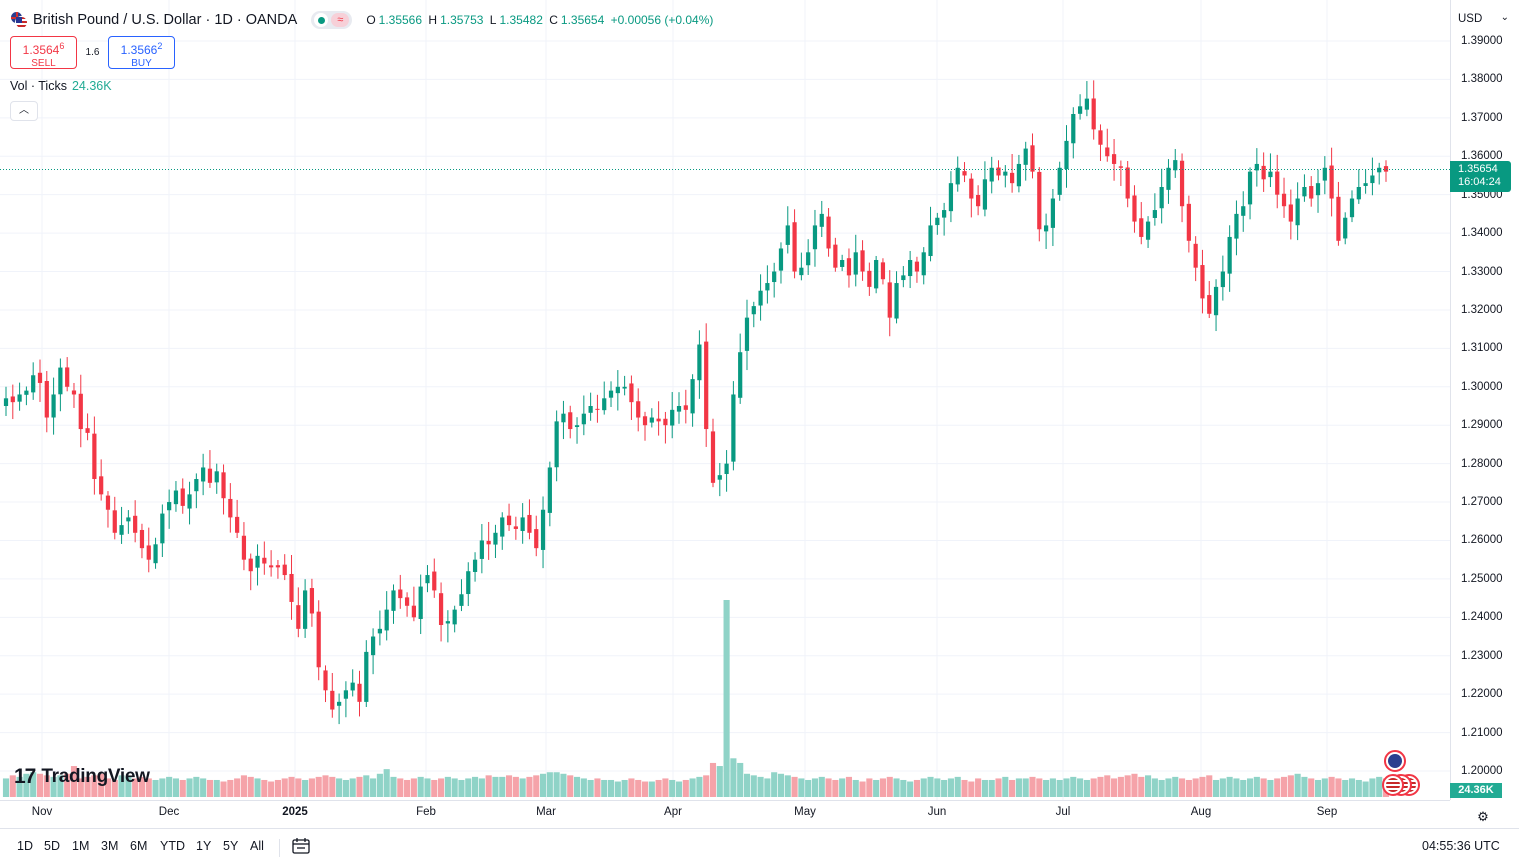 Image resolution: width=1519 pixels, height=867 pixels. What do you see at coordinates (139, 846) in the screenshot?
I see `range-6m-button: 6M` at bounding box center [139, 846].